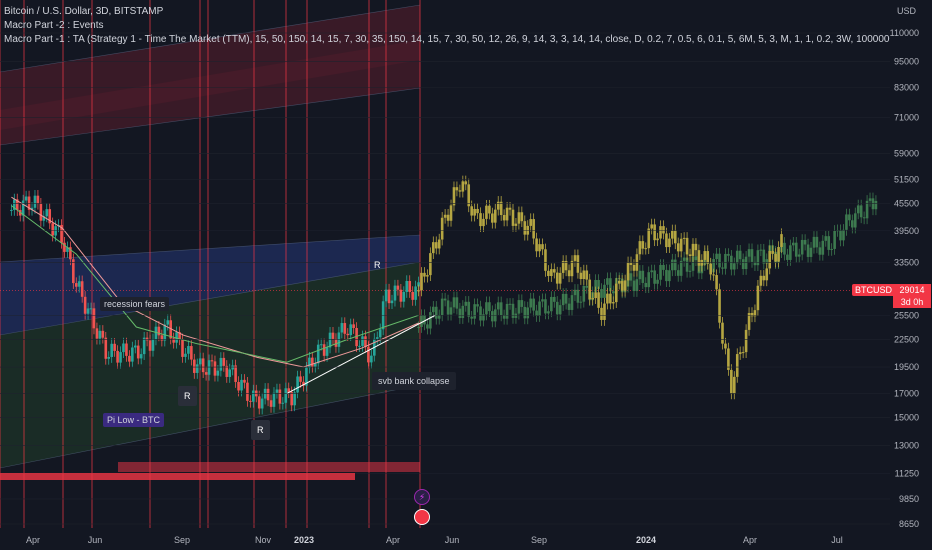 Image resolution: width=932 pixels, height=550 pixels. I want to click on countdown-tag: 3d 0h, so click(912, 302).